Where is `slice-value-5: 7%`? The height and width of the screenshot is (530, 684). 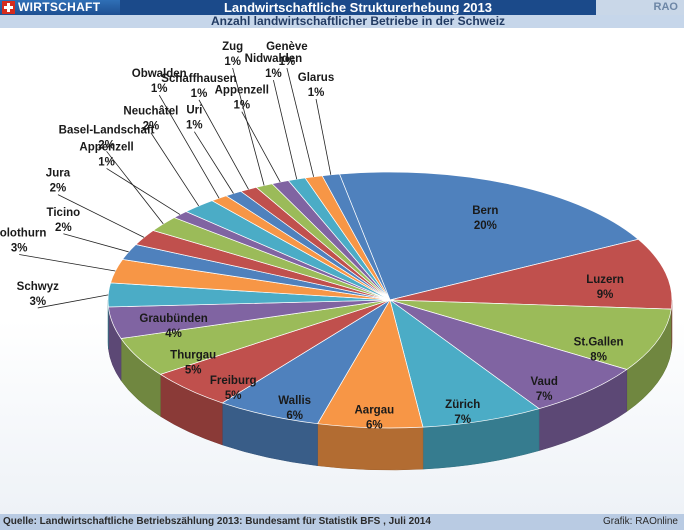 slice-value-5: 7% is located at coordinates (462, 420).